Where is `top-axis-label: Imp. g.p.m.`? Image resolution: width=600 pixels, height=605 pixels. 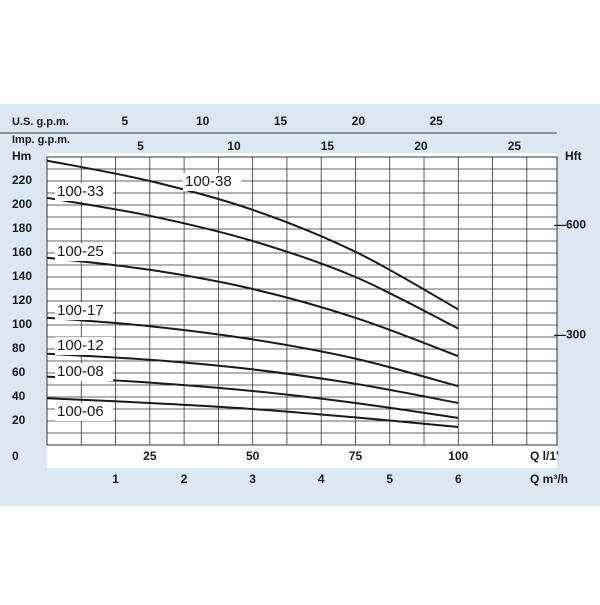 top-axis-label: Imp. g.p.m. is located at coordinates (41, 140).